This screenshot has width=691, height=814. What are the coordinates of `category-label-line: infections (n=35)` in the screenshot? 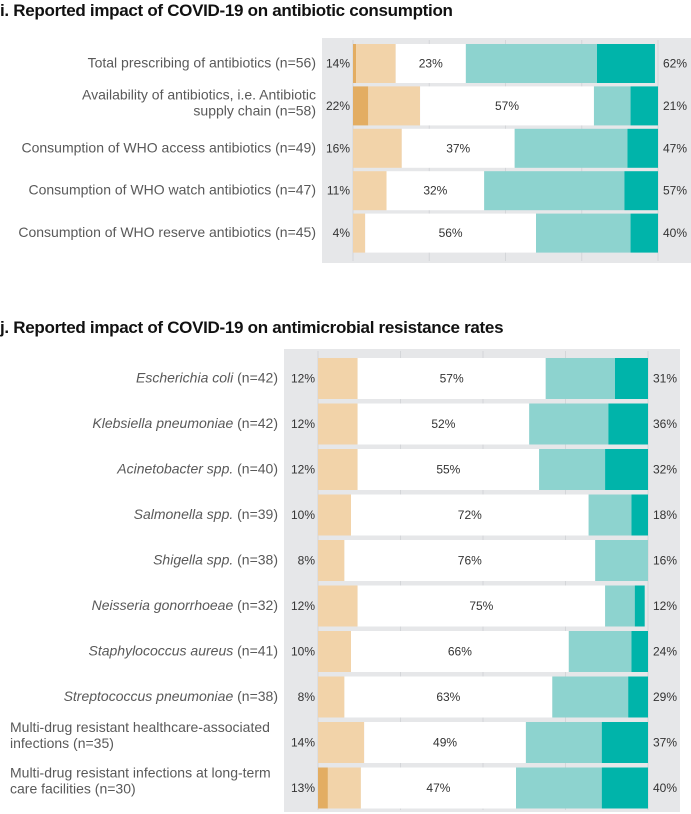 It's located at (62, 743).